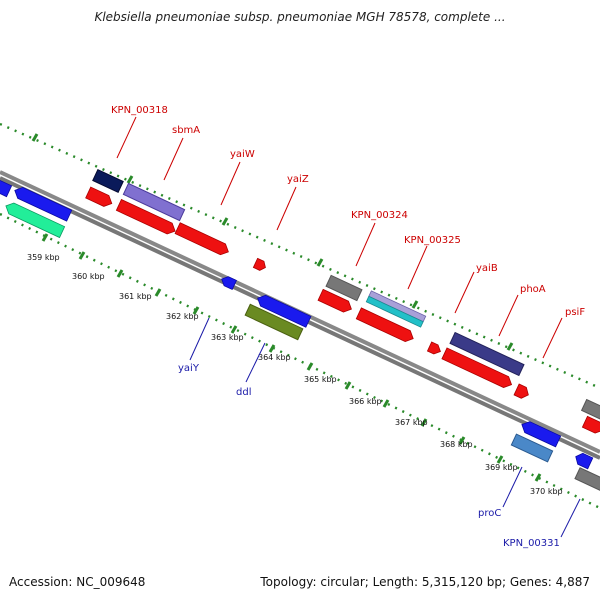  I want to click on gene-phoa, so click(487, 354).